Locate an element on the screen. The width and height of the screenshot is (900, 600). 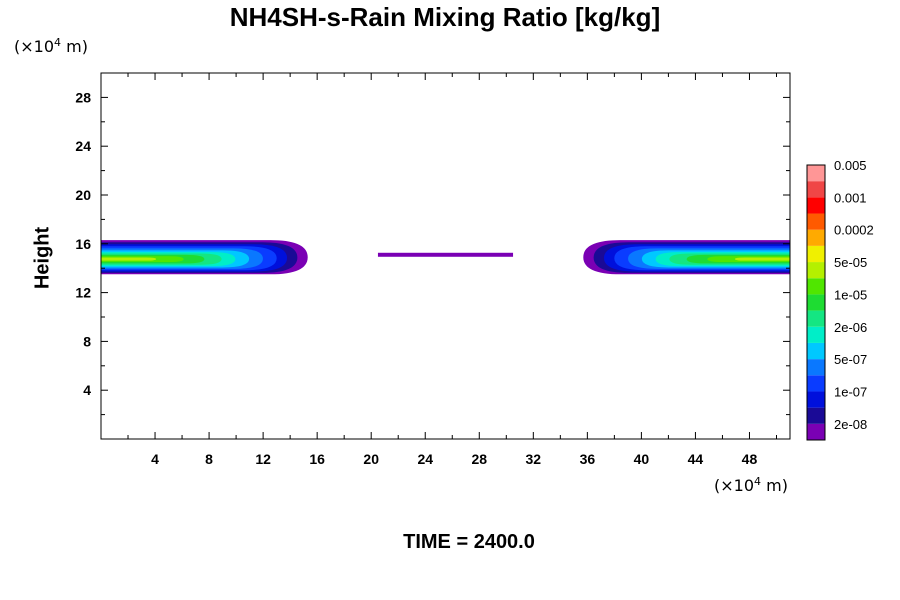
x-tick-label: 40 is located at coordinates (642, 459).